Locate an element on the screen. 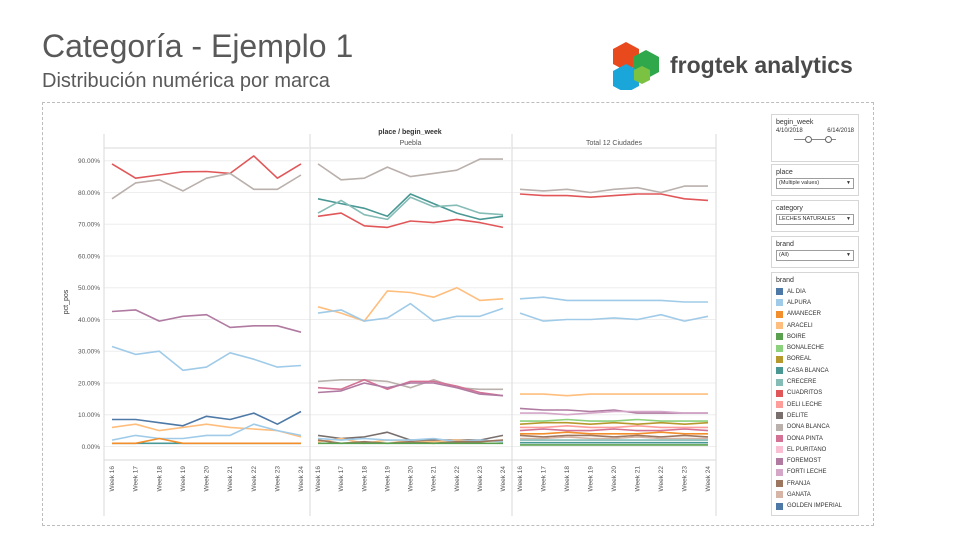 The image size is (960, 540). legend-item: FRANJA is located at coordinates (815, 483).